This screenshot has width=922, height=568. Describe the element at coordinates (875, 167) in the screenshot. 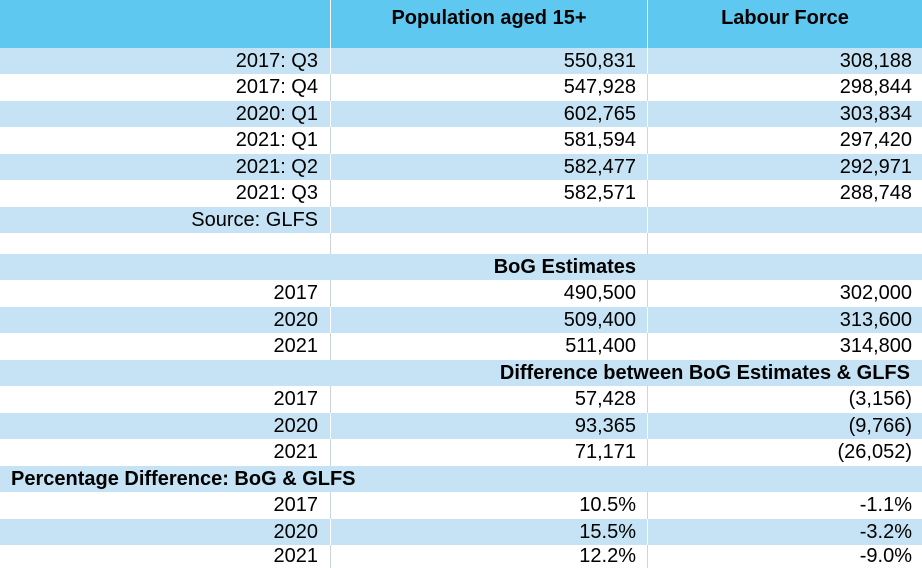

I see `labour-value: 292,971` at that location.